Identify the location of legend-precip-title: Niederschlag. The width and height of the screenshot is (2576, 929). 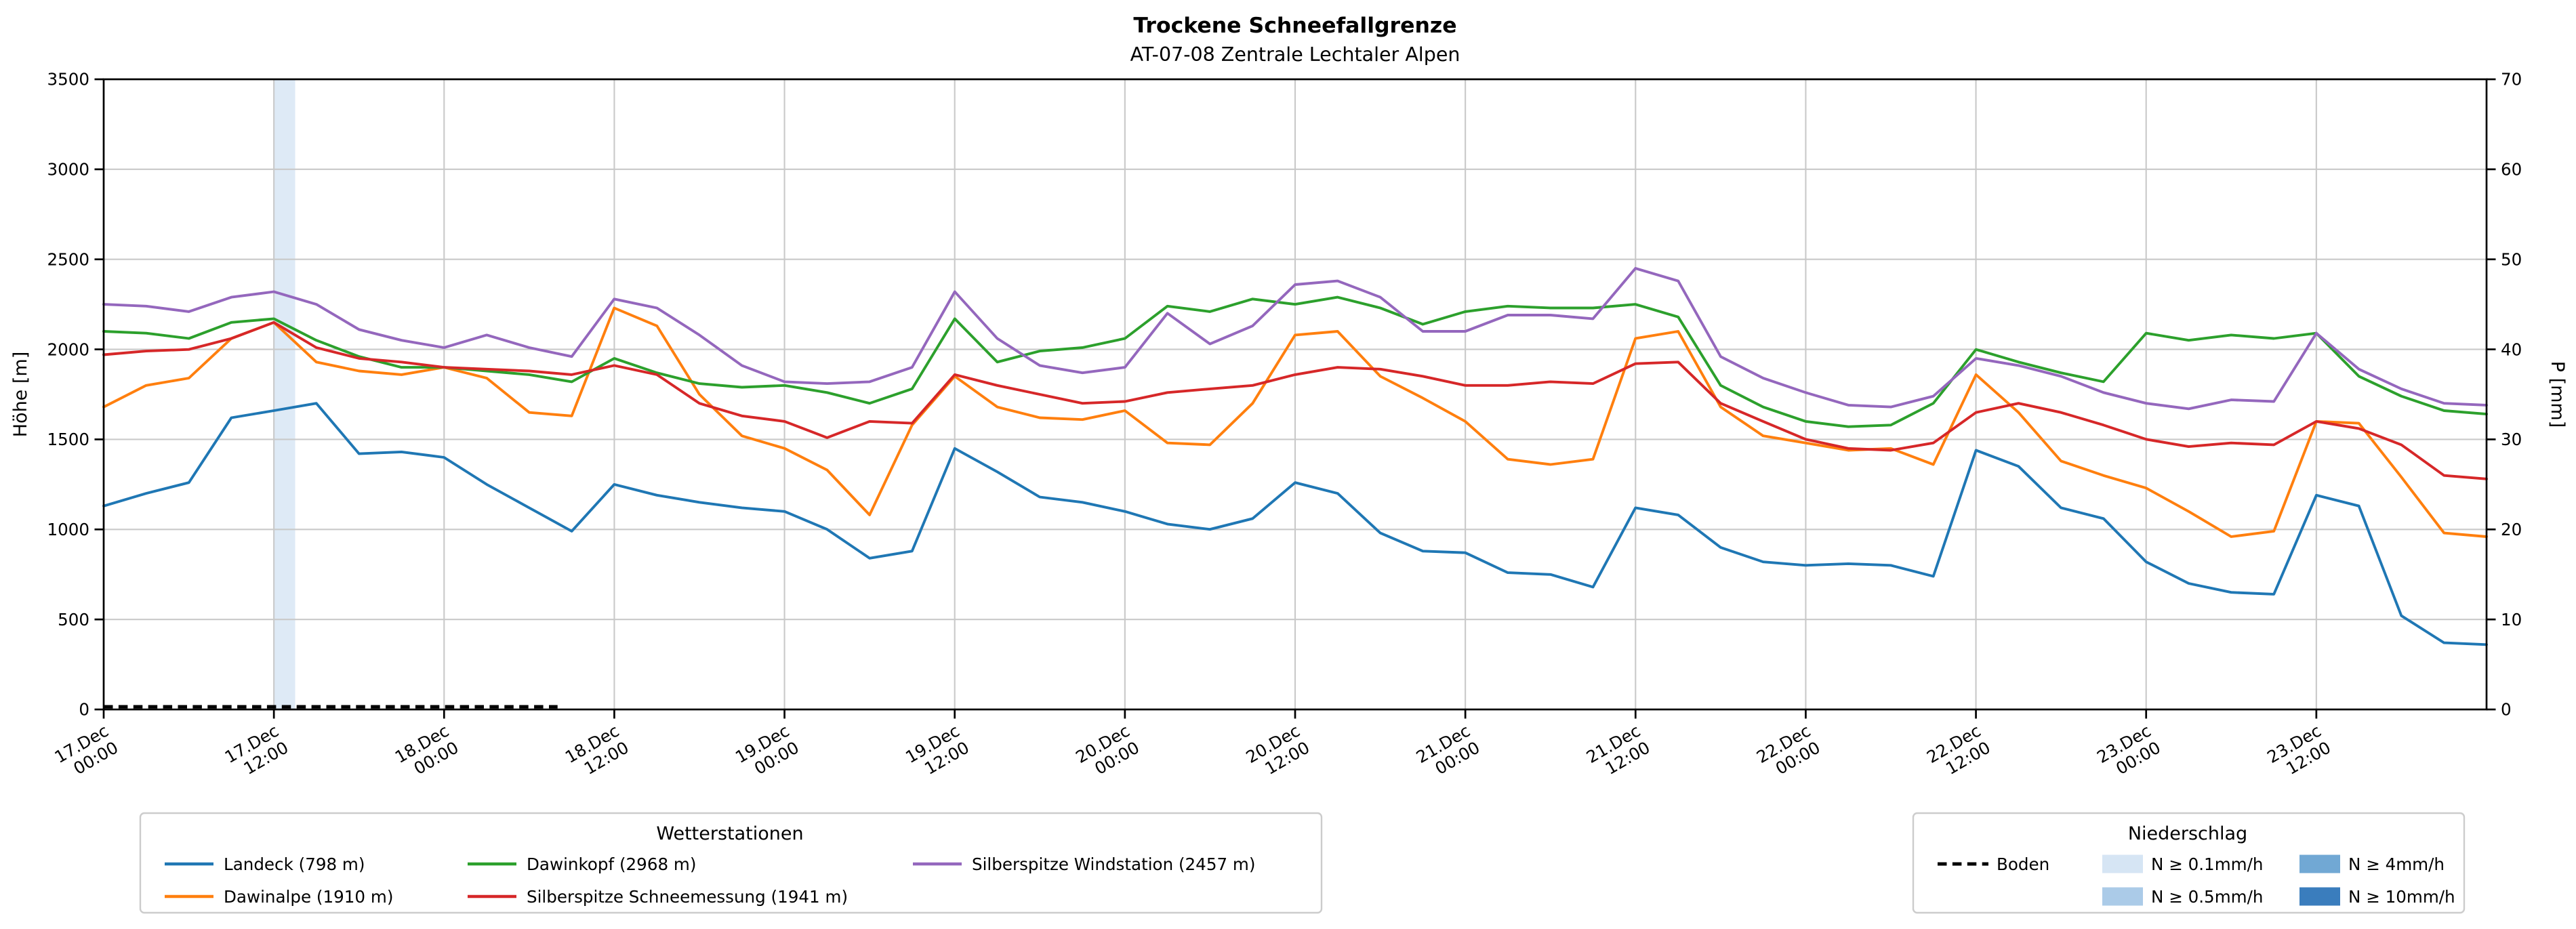
(2188, 833).